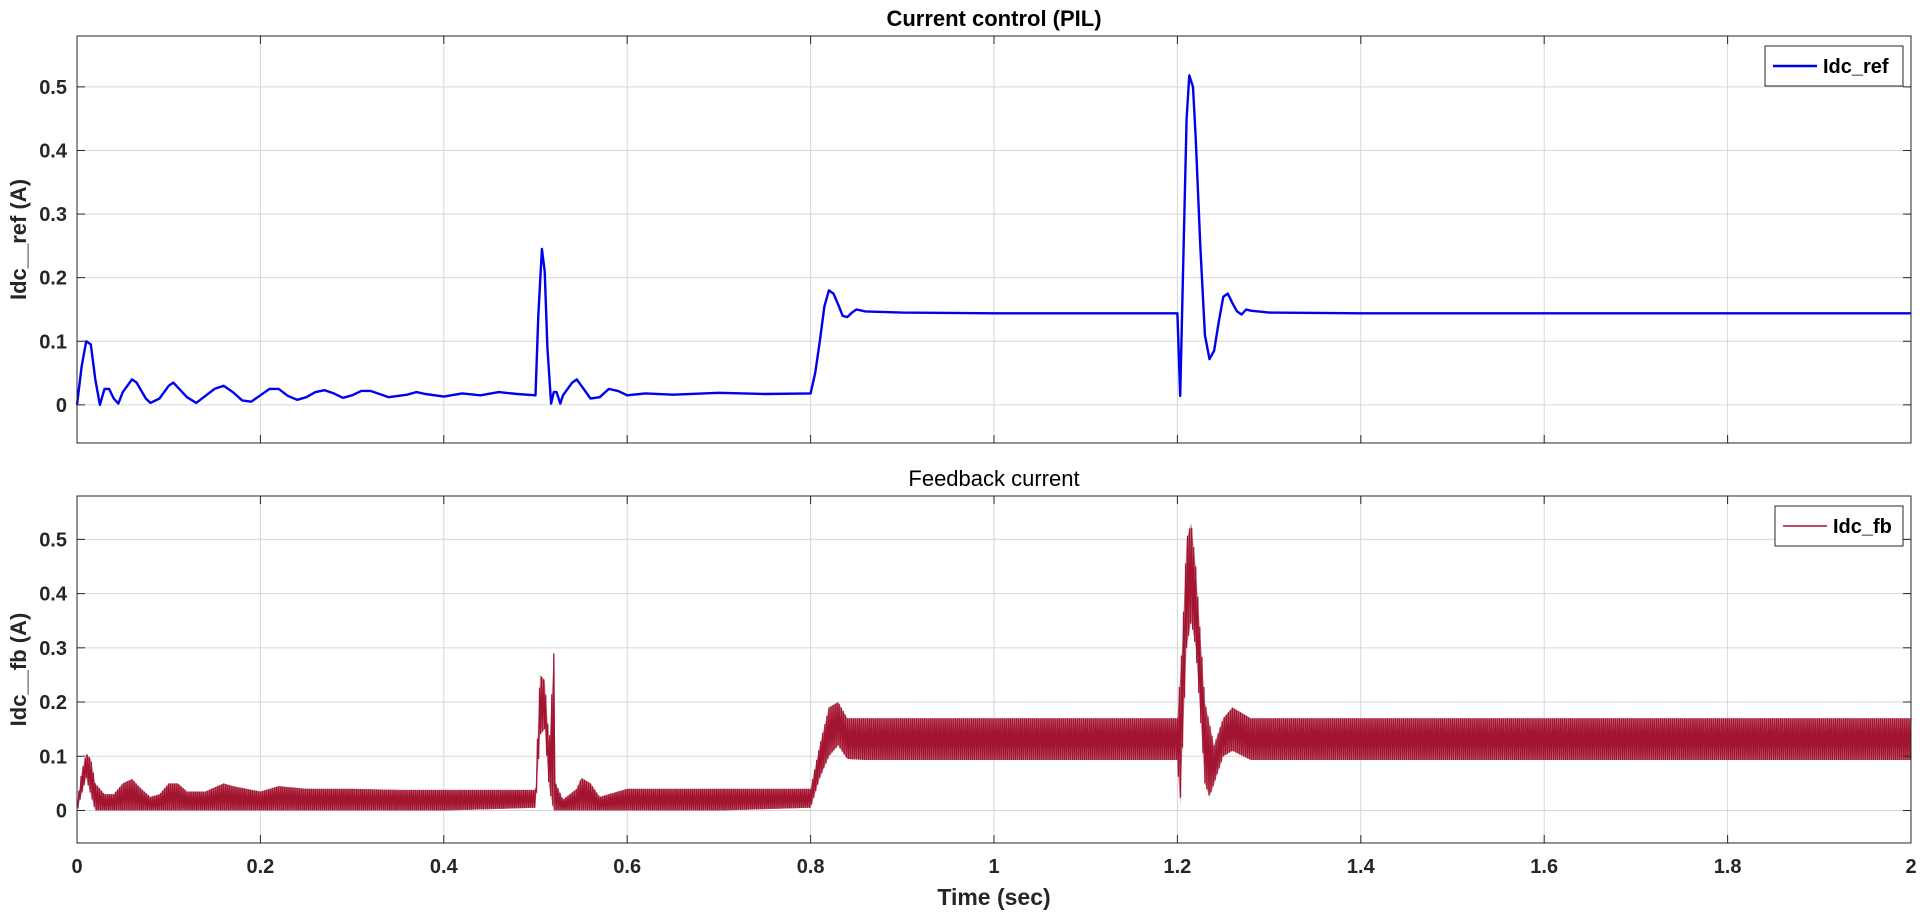 This screenshot has height=921, width=1920. What do you see at coordinates (53, 279) in the screenshot?
I see `top-y-tick-label-2: 0.2` at bounding box center [53, 279].